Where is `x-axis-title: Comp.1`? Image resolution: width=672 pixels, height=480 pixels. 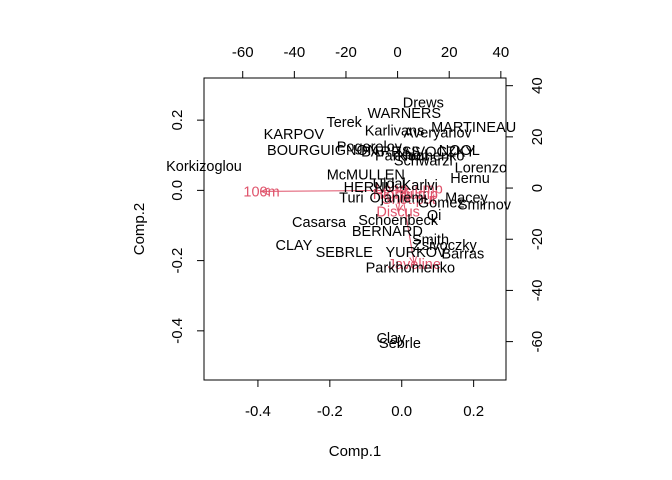 x-axis-title: Comp.1 is located at coordinates (355, 451).